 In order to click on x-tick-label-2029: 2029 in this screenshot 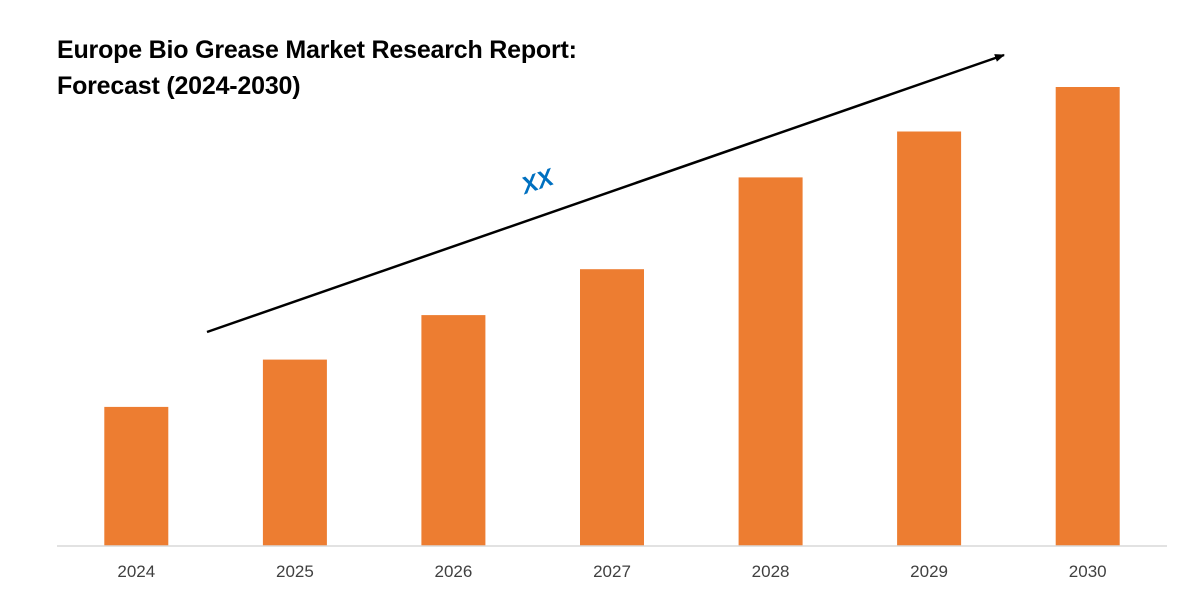, I will do `click(929, 571)`.